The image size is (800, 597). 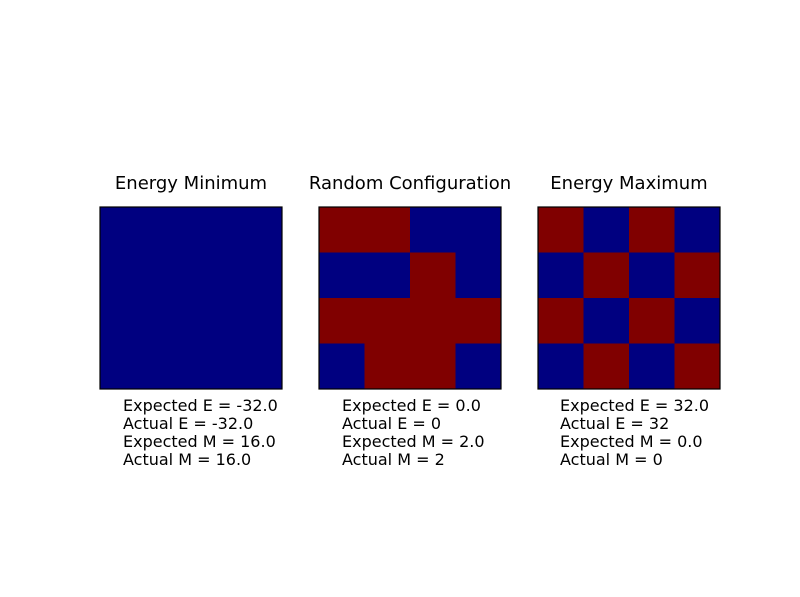 I want to click on actual-energy-label: Actual E = -32.0, so click(x=188, y=423).